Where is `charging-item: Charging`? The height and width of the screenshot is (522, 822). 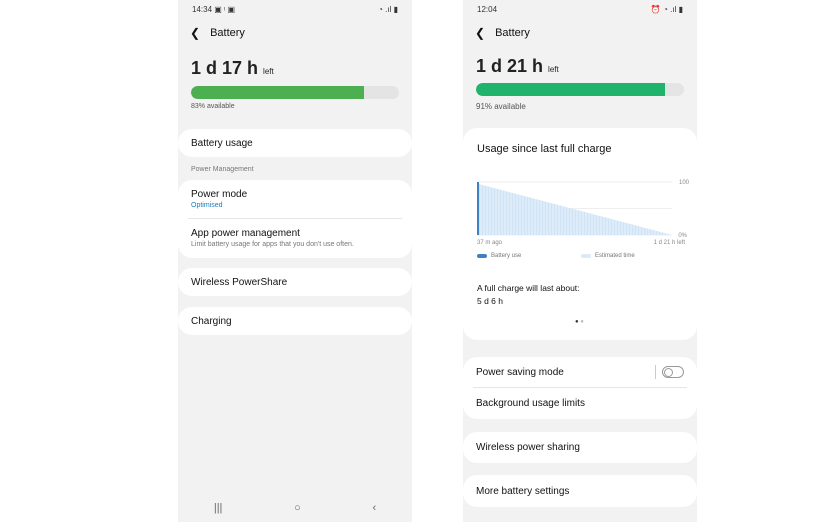
charging-item: Charging is located at coordinates (295, 321).